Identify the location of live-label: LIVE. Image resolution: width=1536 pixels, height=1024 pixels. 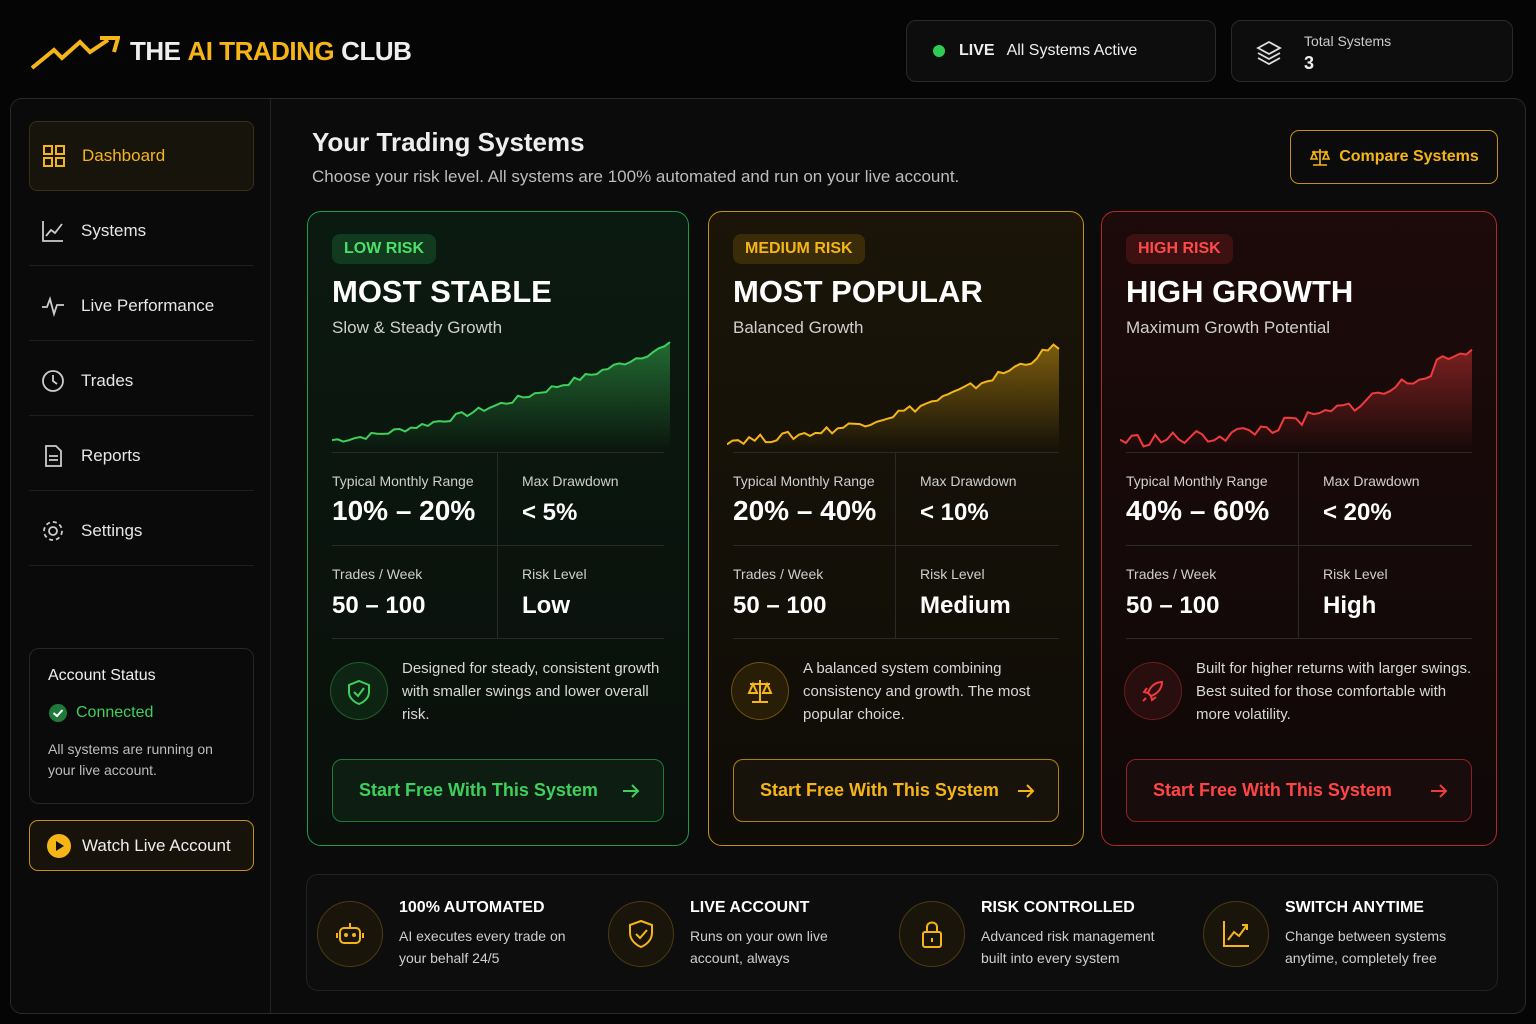
(977, 50).